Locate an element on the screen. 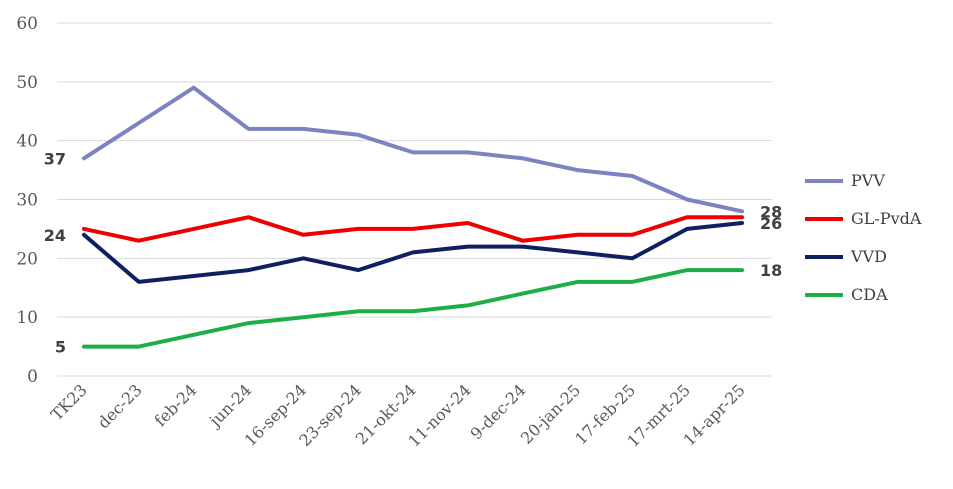 Image resolution: width=953 pixels, height=489 pixels. x-tick-label: feb-24 is located at coordinates (176, 405).